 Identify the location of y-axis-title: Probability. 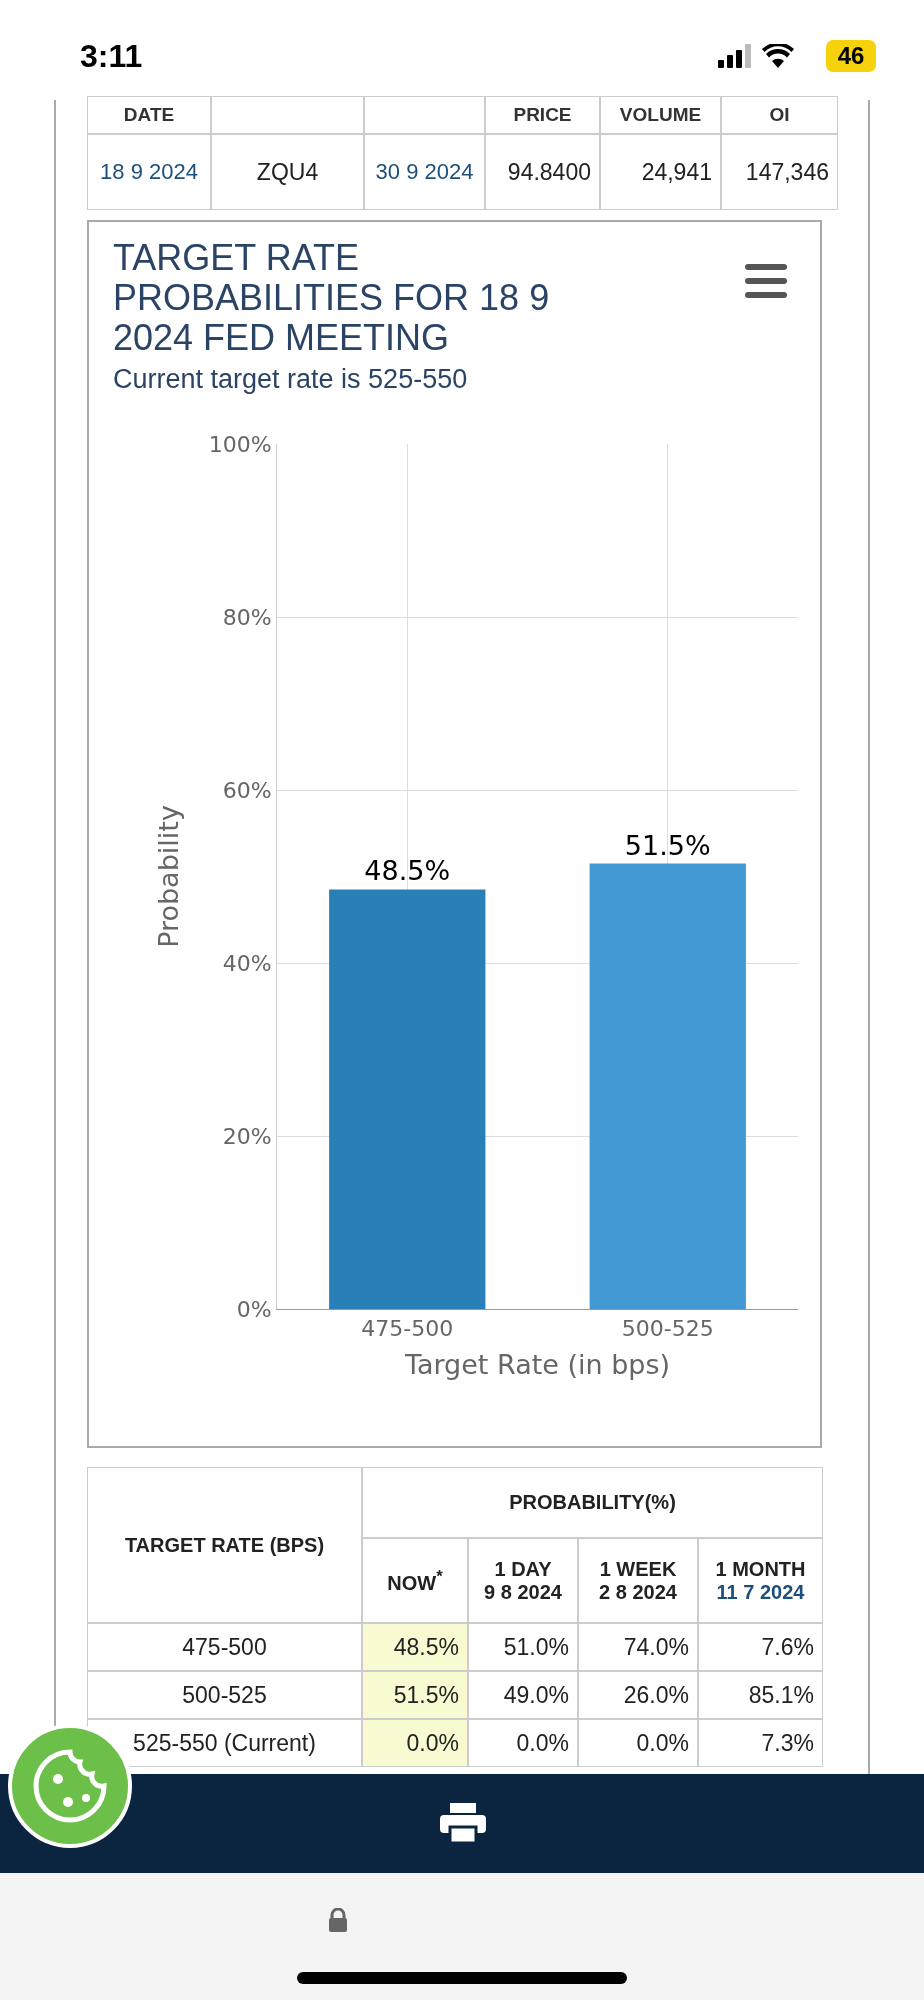
(168, 876).